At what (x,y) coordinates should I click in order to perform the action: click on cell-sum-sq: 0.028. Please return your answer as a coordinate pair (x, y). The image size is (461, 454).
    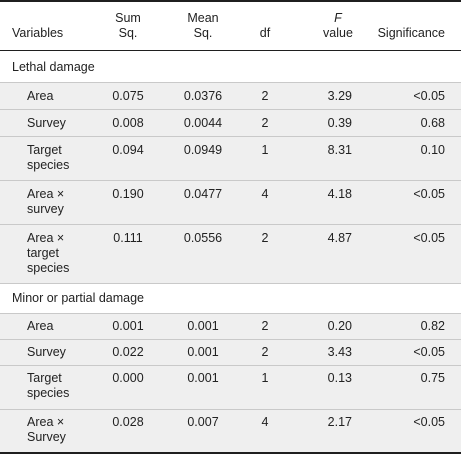
    Looking at the image, I should click on (128, 422).